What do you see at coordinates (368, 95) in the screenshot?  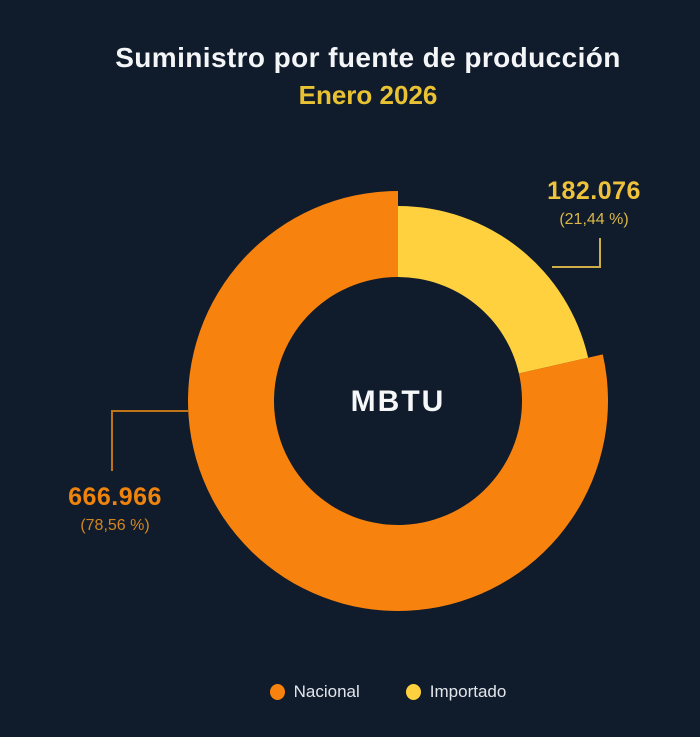 I see `chart-subtitle: Enero 2026` at bounding box center [368, 95].